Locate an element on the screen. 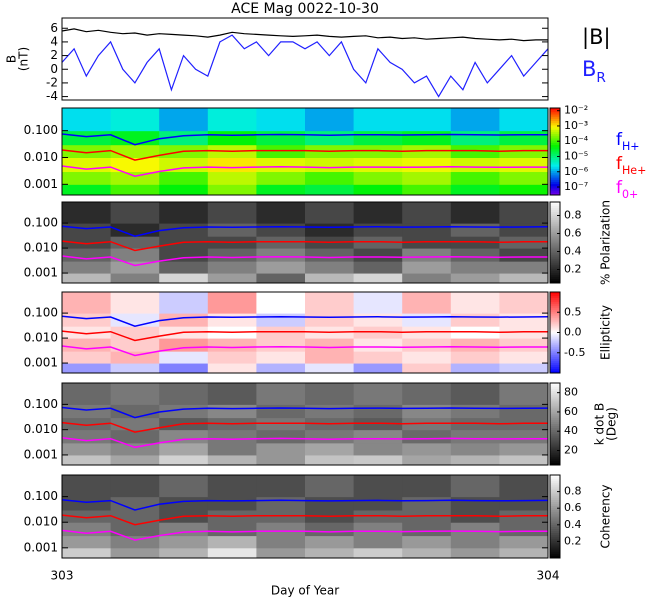  y-tick-label: 0 is located at coordinates (54, 69).